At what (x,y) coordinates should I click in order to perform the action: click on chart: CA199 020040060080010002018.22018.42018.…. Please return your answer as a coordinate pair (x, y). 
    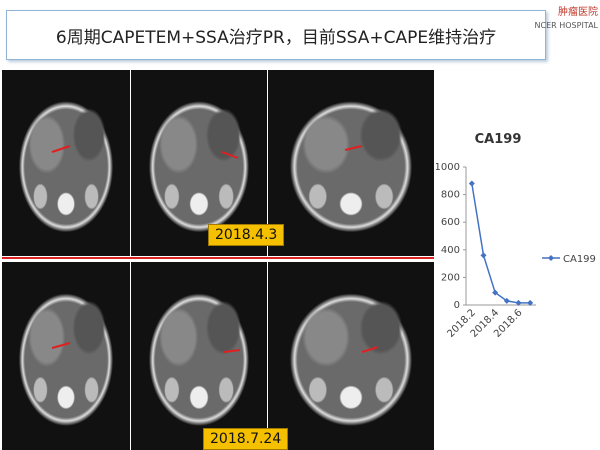
    Looking at the image, I should click on (516, 236).